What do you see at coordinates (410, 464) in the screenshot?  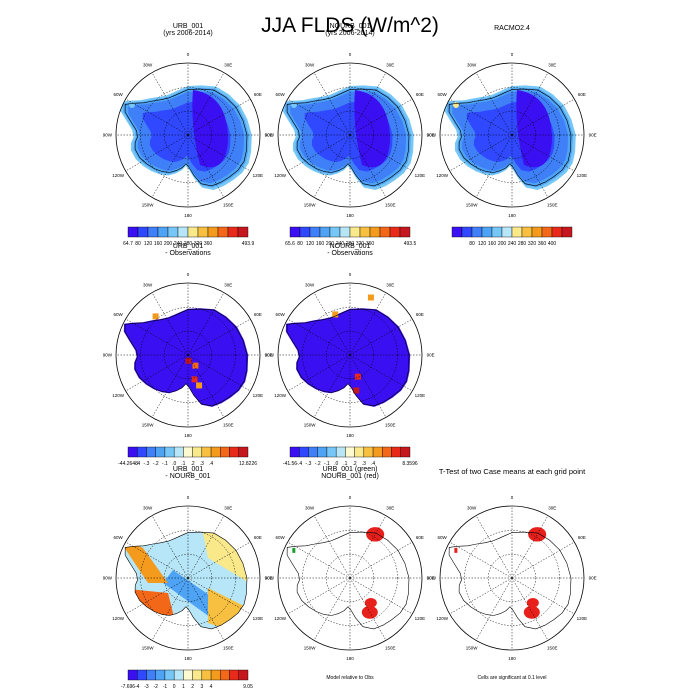 I see `colorbar-max-label: 8.3596` at bounding box center [410, 464].